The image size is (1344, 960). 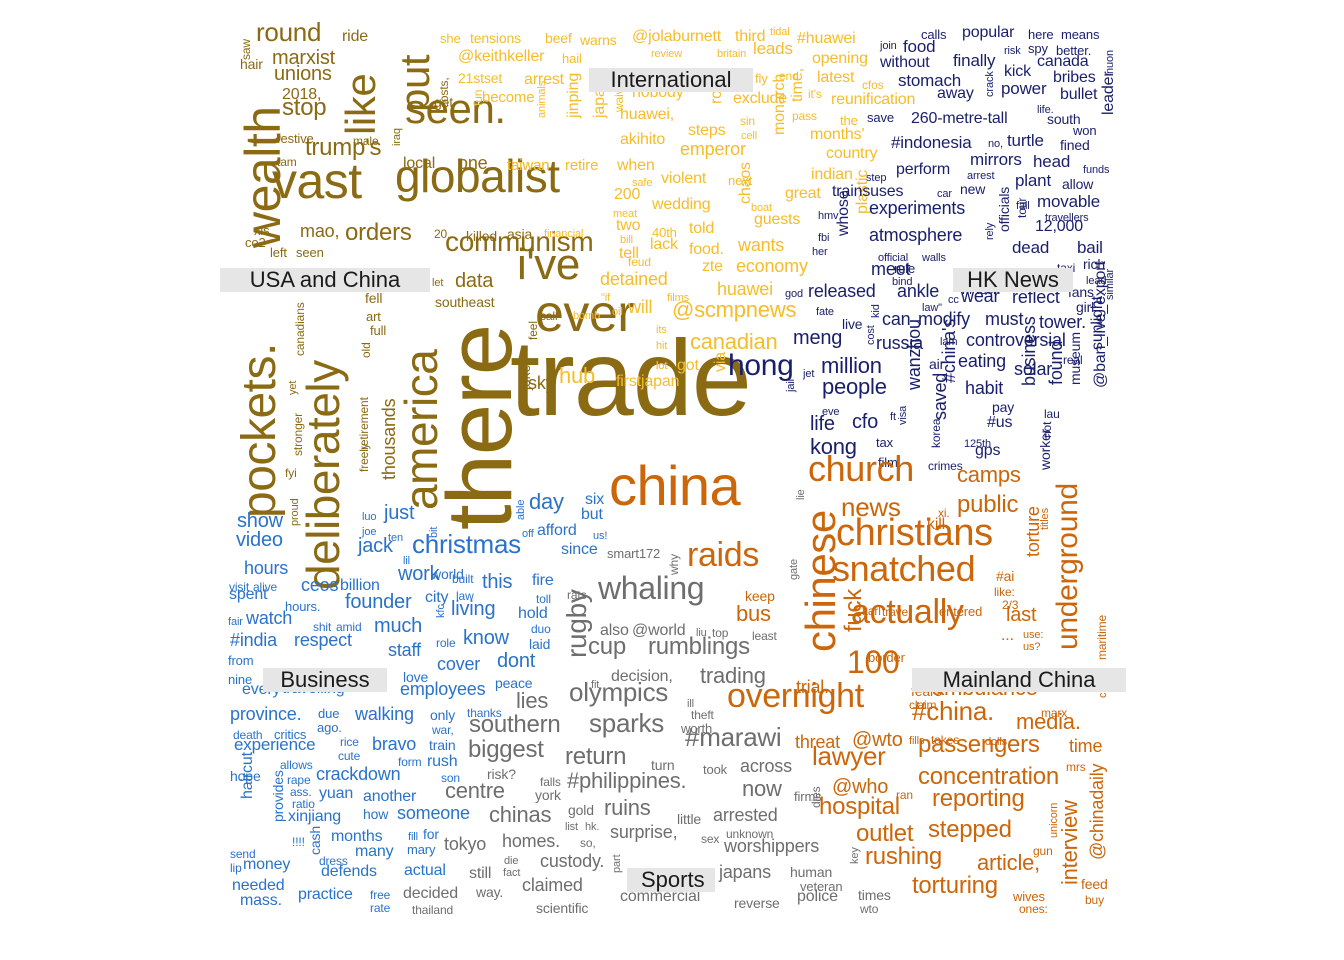 What do you see at coordinates (343, 147) in the screenshot?
I see `word-usa-china-trump-s: trump's` at bounding box center [343, 147].